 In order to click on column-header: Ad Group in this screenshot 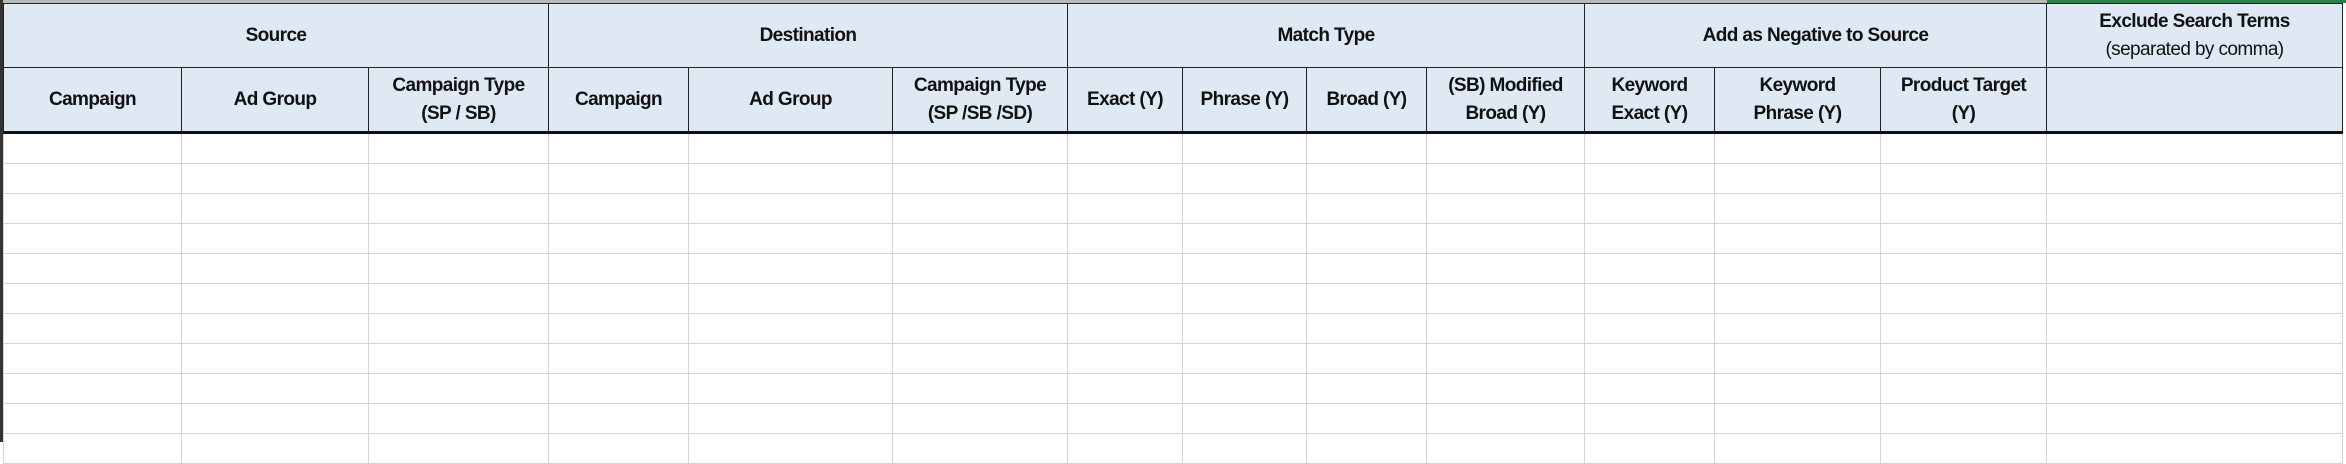, I will do `click(275, 100)`.